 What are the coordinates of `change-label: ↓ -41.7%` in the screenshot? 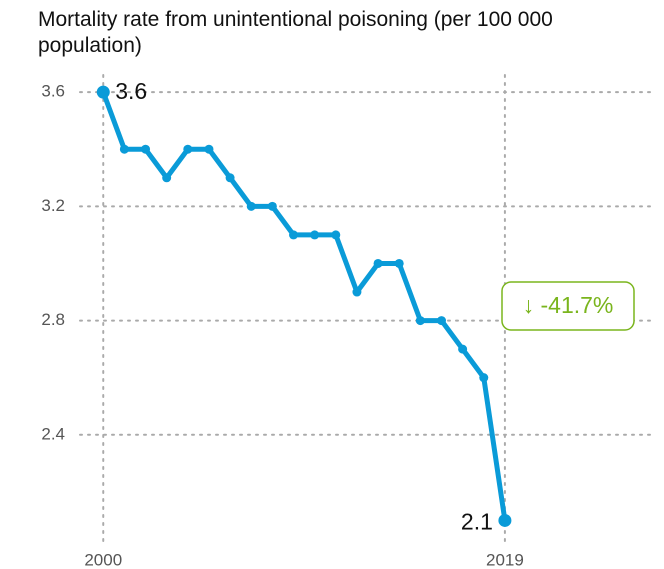 It's located at (568, 305).